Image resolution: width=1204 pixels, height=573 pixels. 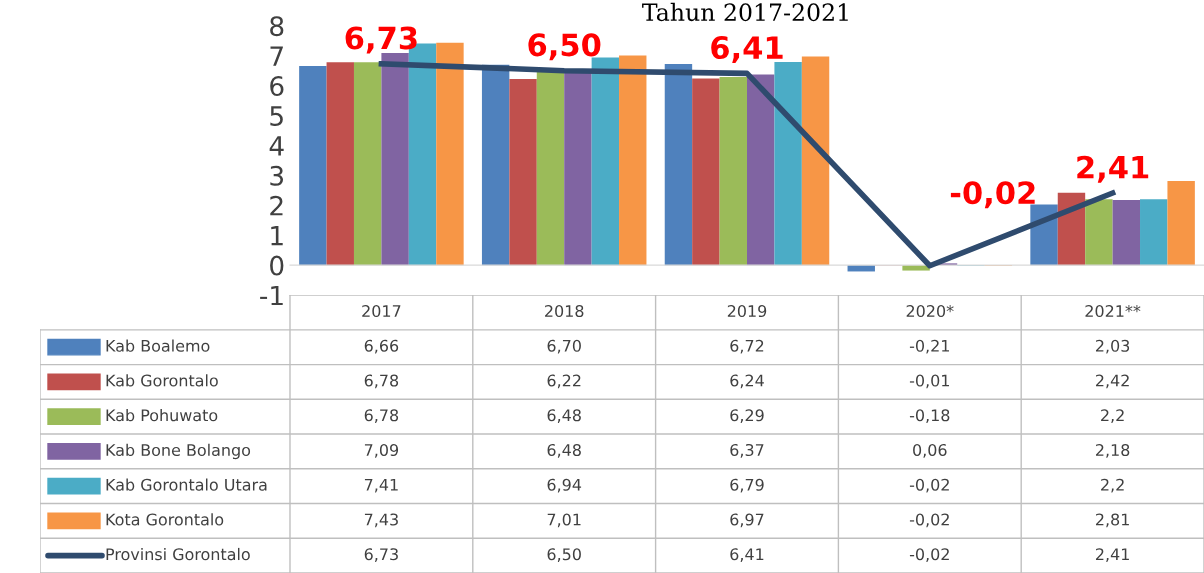 What do you see at coordinates (381, 520) in the screenshot?
I see `data-label: 7,43` at bounding box center [381, 520].